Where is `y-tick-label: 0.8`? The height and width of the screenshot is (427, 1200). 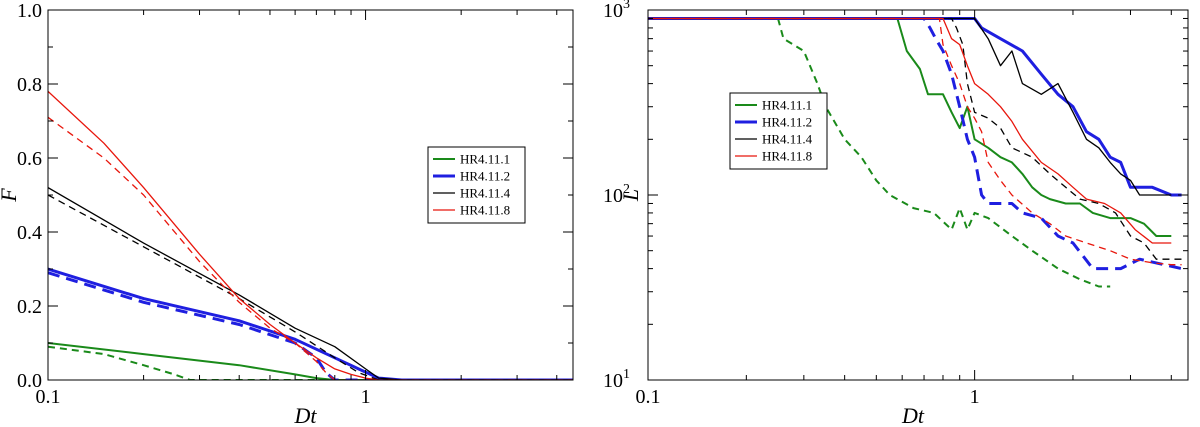
y-tick-label: 0.8 is located at coordinates (29, 85).